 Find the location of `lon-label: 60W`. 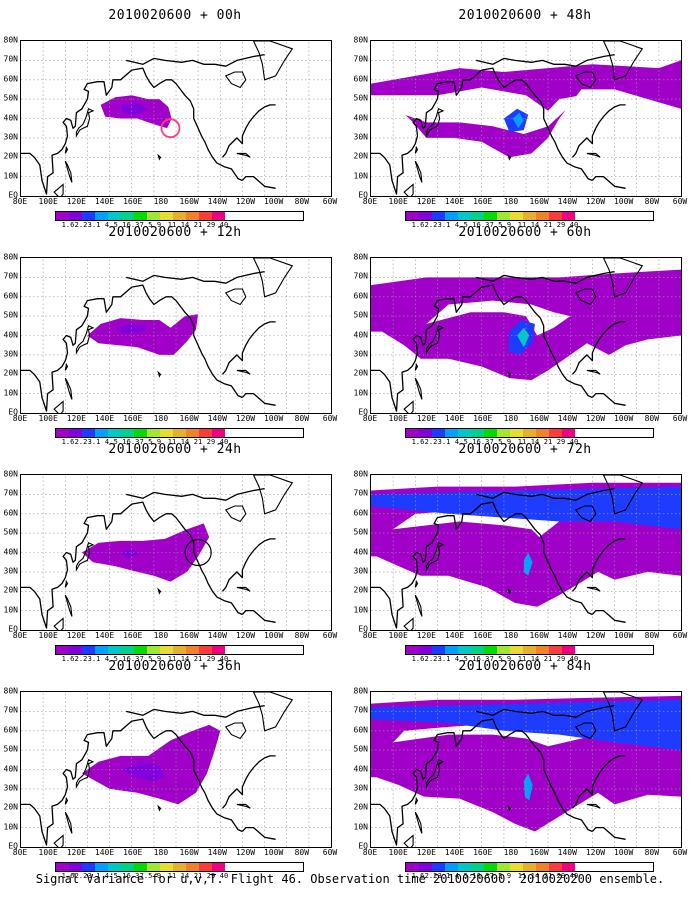

lon-label: 60W is located at coordinates (330, 635).